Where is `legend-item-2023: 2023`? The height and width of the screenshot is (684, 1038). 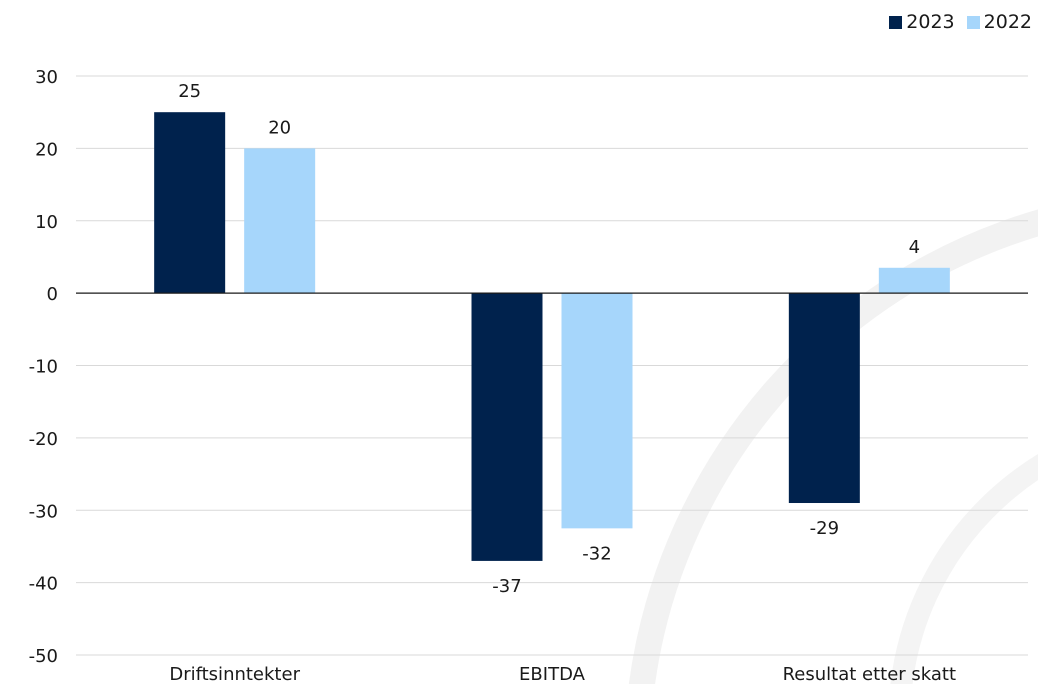
legend-item-2023: 2023 is located at coordinates (922, 22).